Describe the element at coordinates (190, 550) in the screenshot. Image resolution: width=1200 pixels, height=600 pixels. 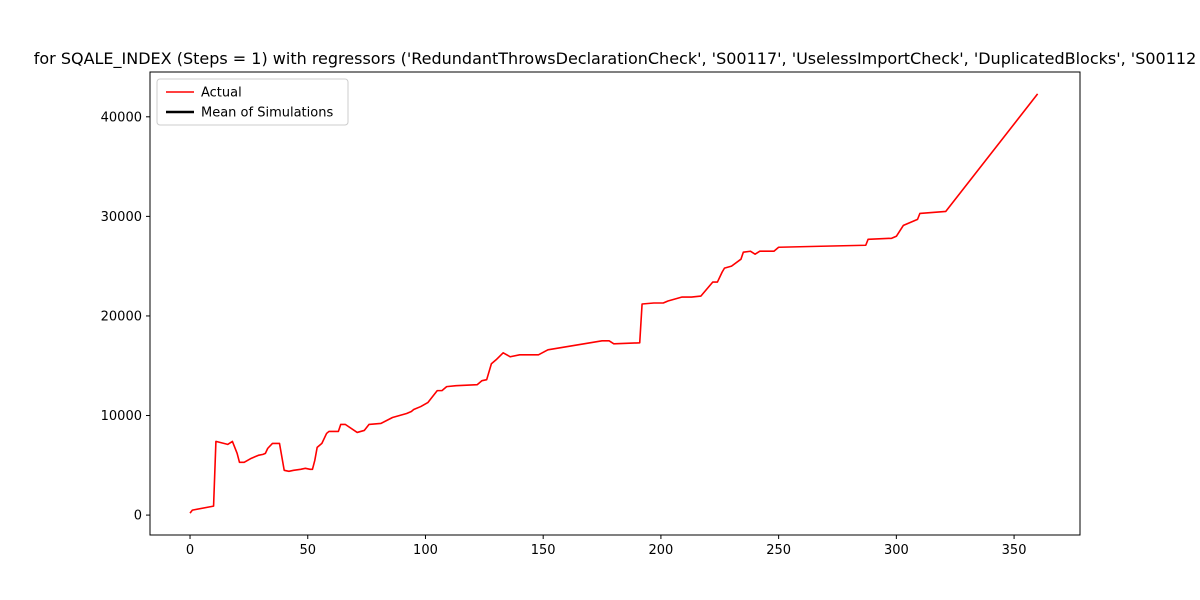
I see `x-tick-label: 0` at that location.